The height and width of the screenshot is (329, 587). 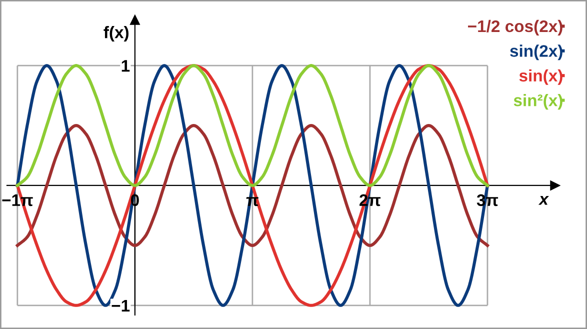 I want to click on y-tick-label: −1, so click(x=121, y=306).